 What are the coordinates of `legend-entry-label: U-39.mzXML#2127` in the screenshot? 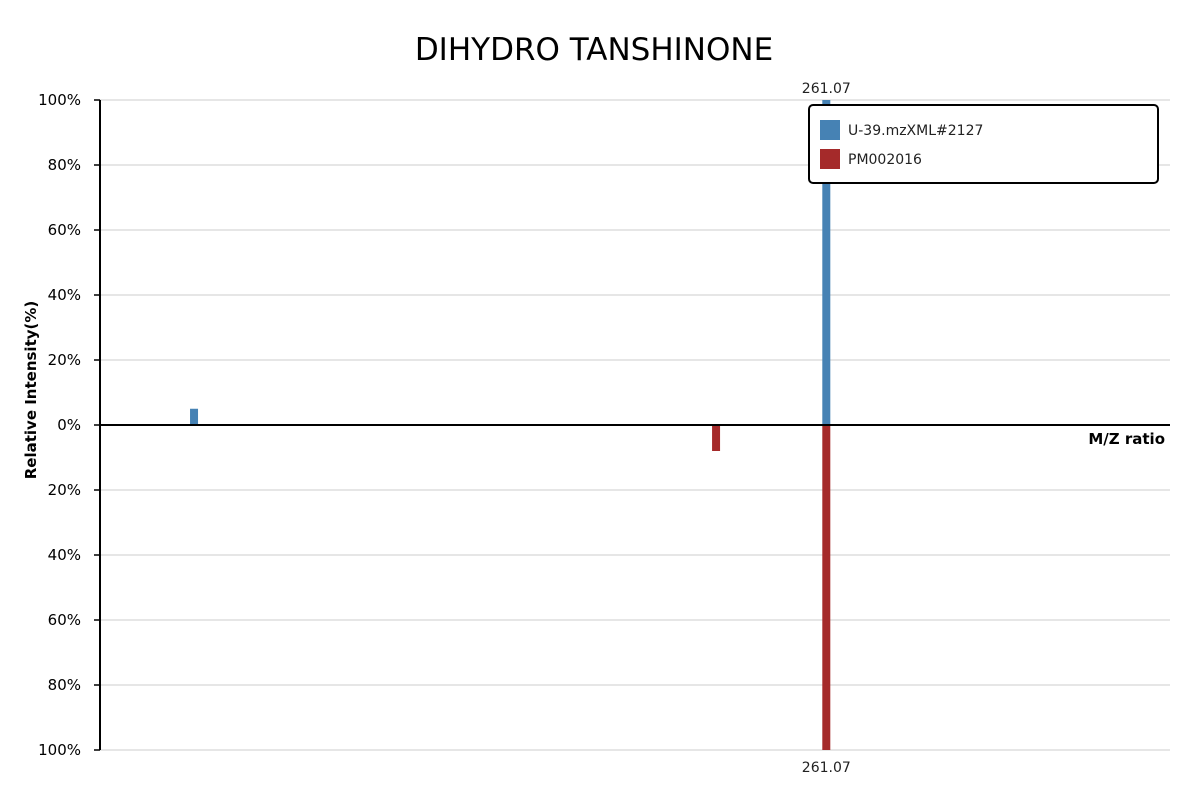 It's located at (915, 131).